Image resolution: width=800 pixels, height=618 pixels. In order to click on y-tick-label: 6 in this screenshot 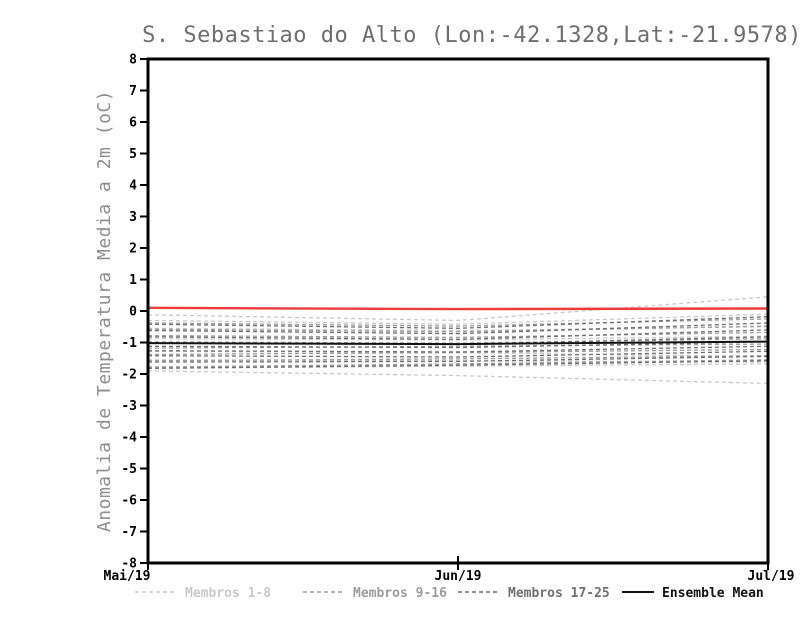, I will do `click(133, 123)`.